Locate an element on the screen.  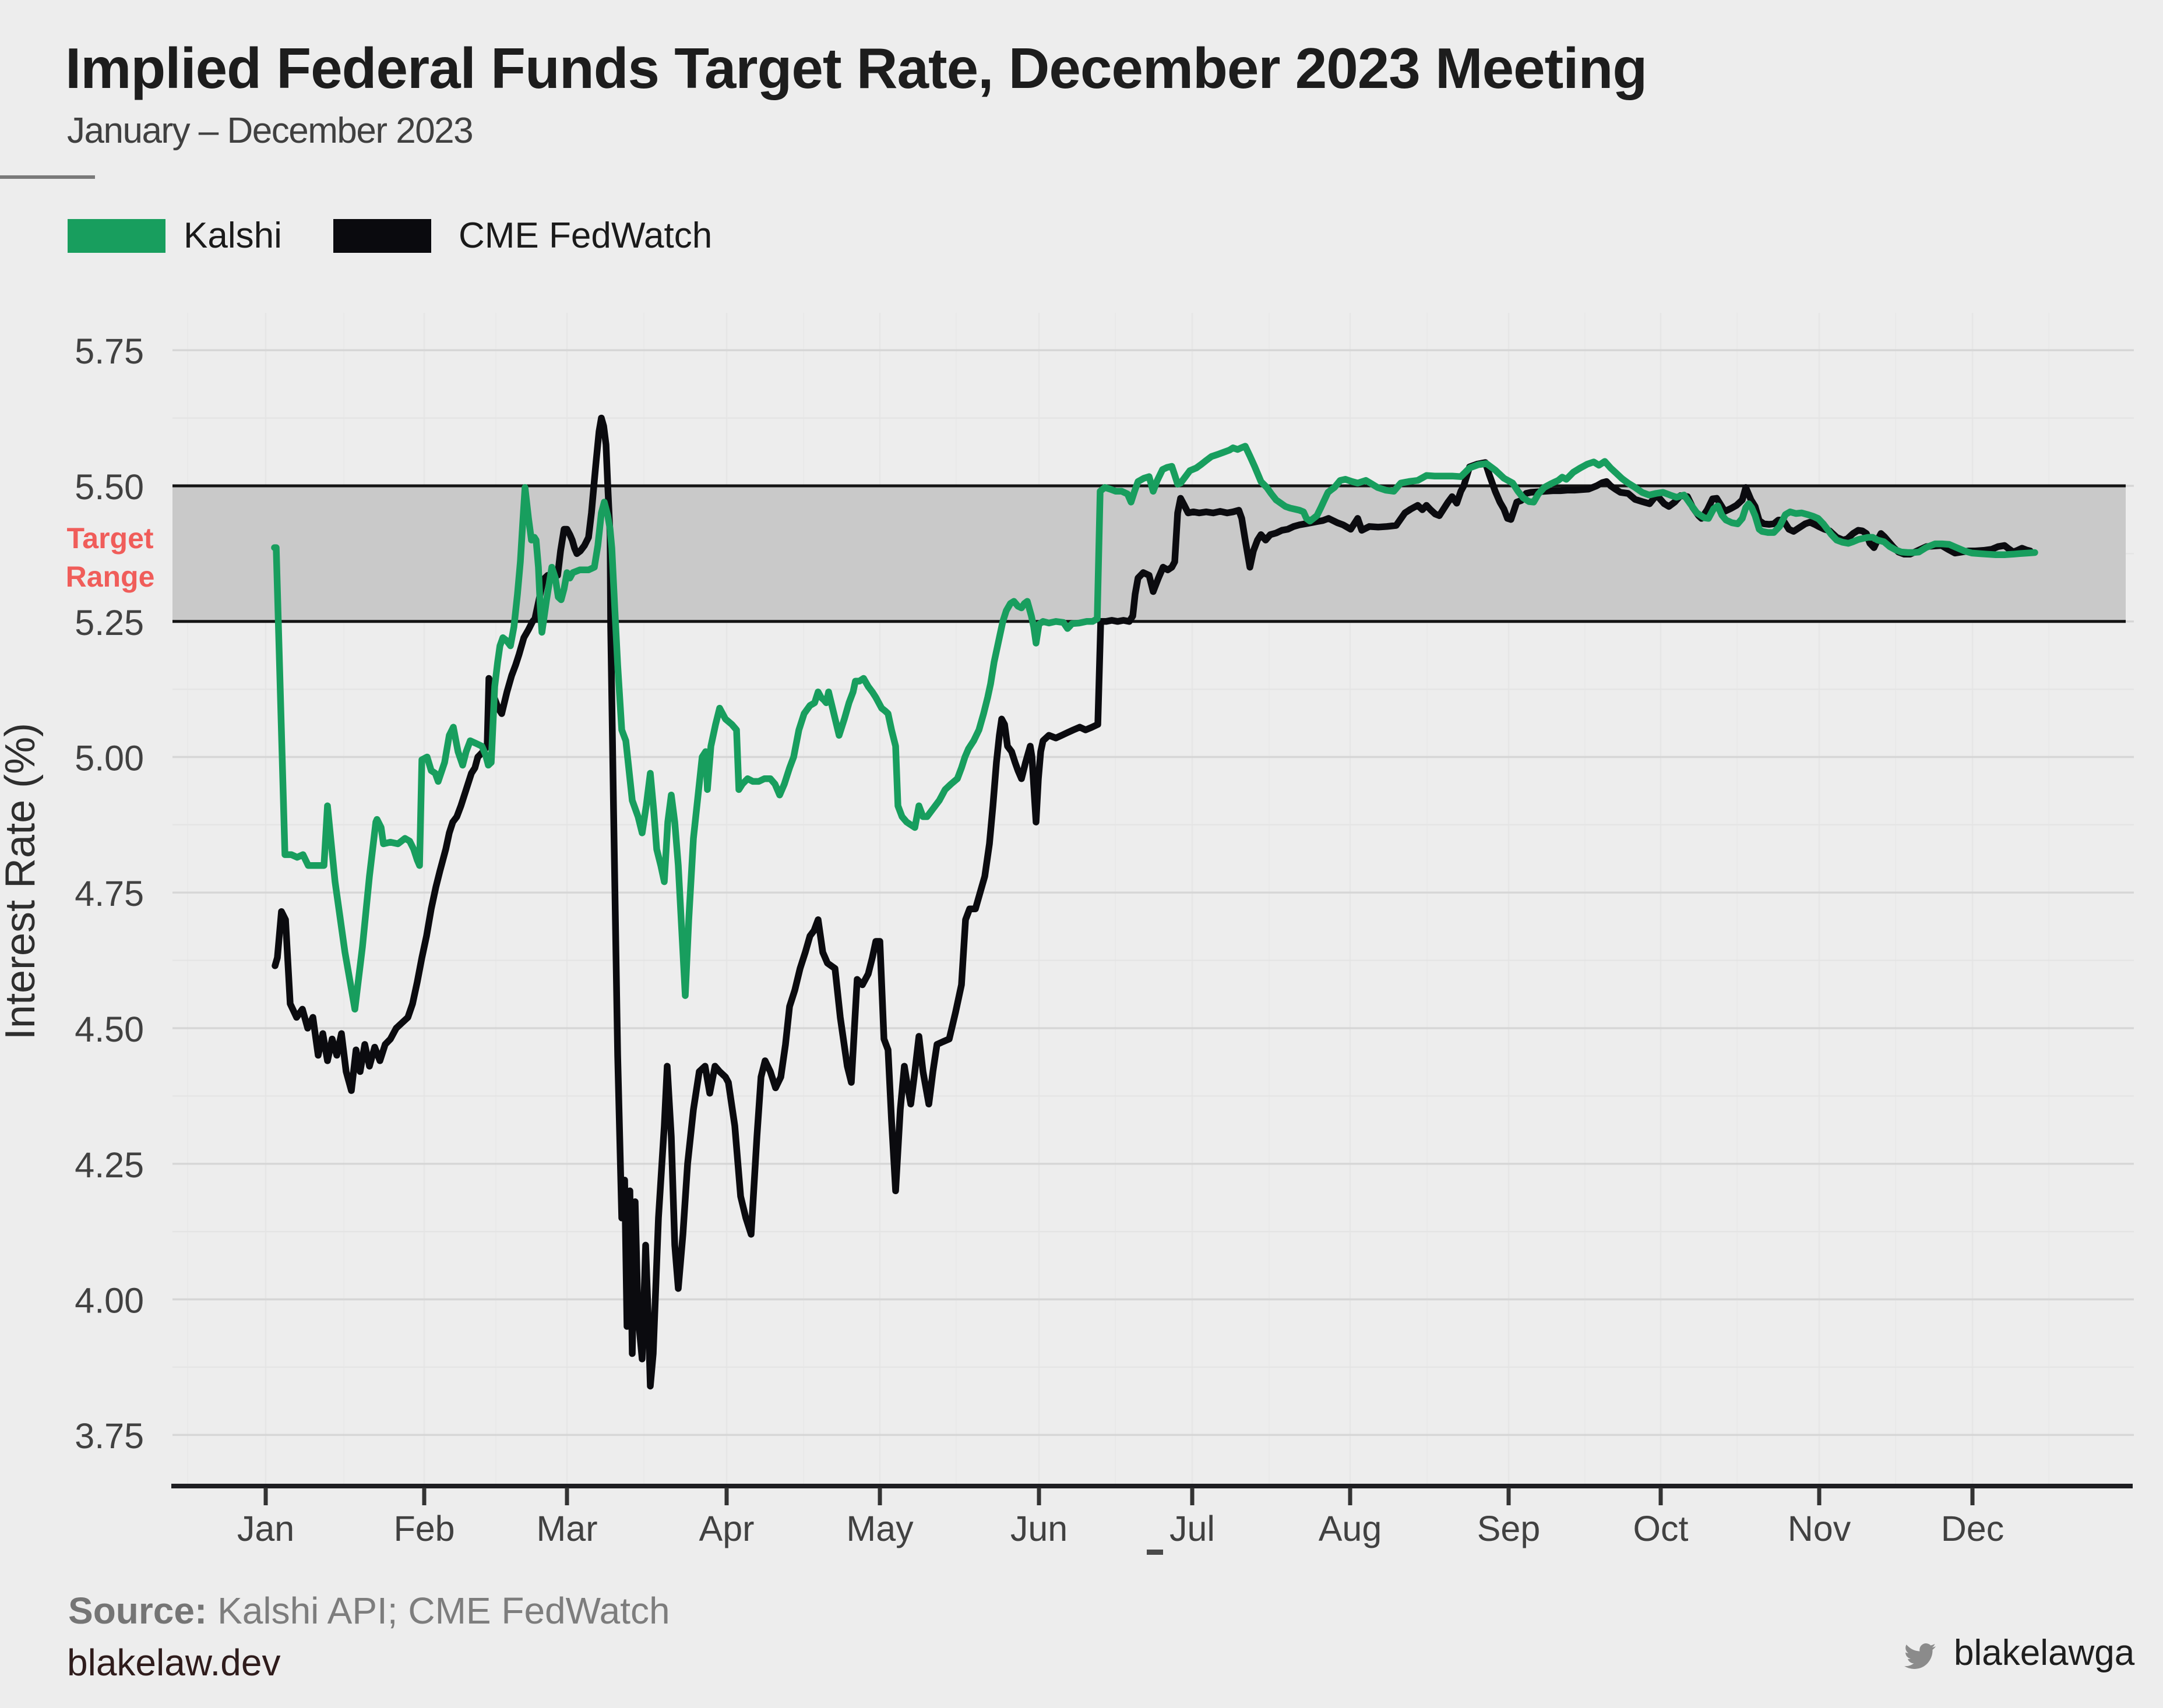
svg-text: Jul is located at coordinates (1192, 1528).